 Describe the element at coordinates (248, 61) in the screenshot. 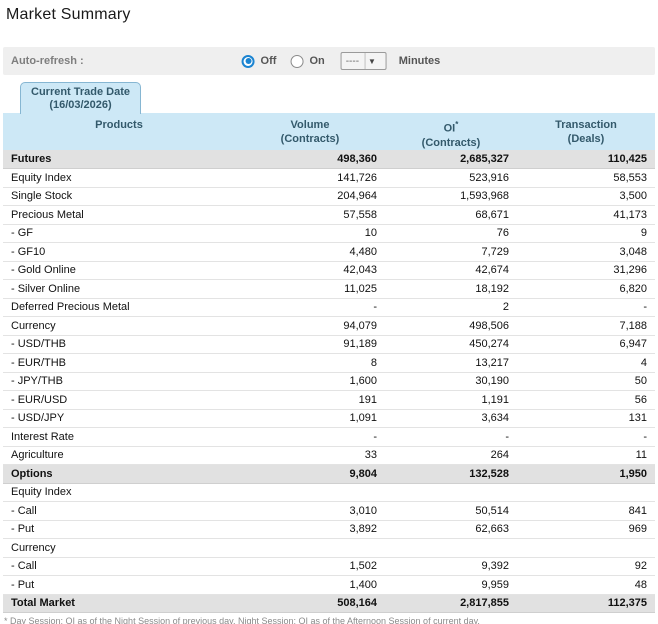

I see `auto-refresh-off-radio` at that location.